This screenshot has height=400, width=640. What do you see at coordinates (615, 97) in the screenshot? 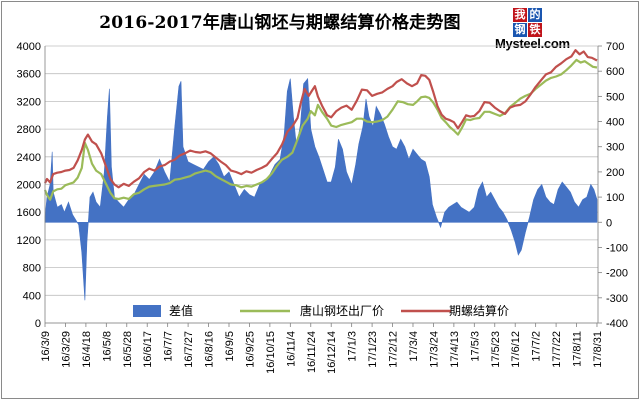
I see `right-tick-label: 500` at bounding box center [615, 97].